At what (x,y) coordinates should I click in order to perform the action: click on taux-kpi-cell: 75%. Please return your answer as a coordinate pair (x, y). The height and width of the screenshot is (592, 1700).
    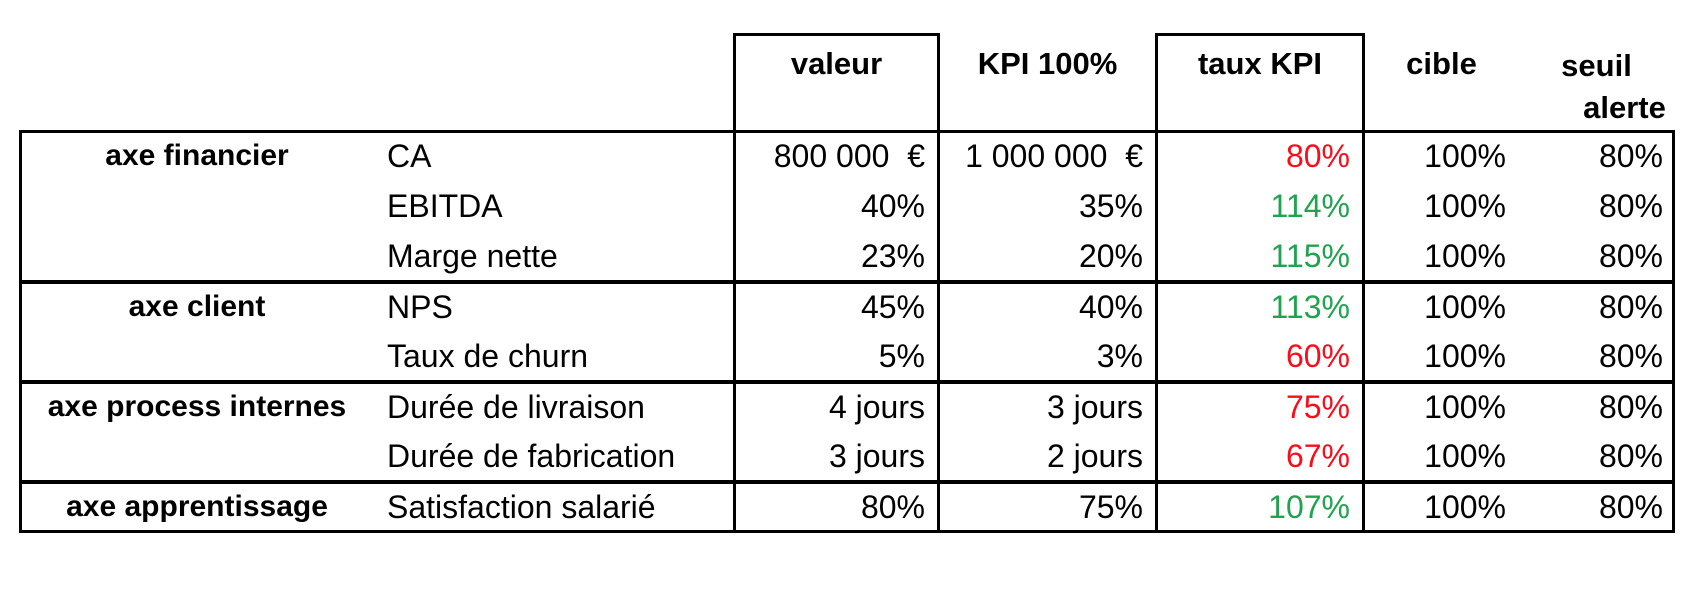
    Looking at the image, I should click on (1317, 407).